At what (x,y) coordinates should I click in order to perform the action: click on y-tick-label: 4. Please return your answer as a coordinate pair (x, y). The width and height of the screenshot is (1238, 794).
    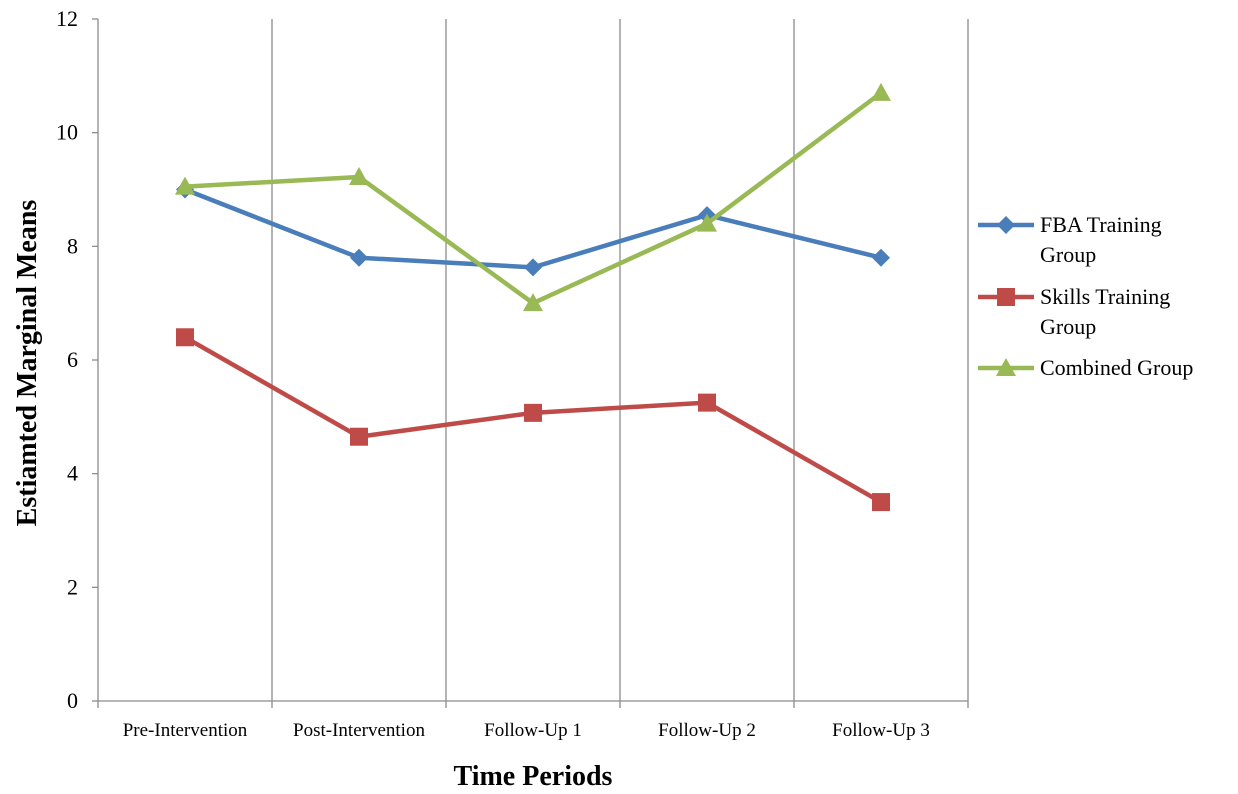
    Looking at the image, I should click on (72, 473).